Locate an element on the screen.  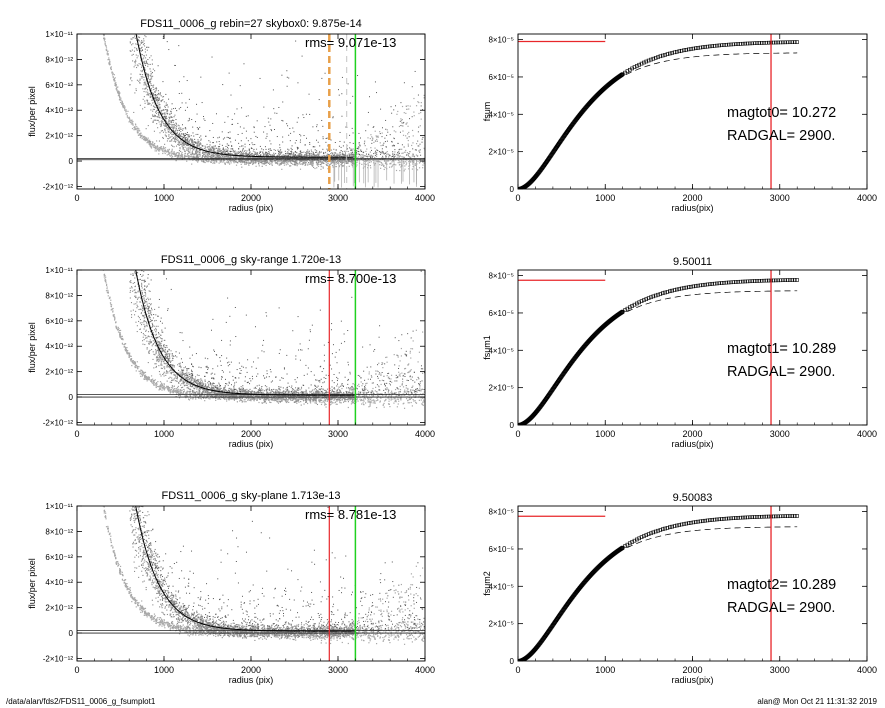
plot-frame is located at coordinates (251, 111).